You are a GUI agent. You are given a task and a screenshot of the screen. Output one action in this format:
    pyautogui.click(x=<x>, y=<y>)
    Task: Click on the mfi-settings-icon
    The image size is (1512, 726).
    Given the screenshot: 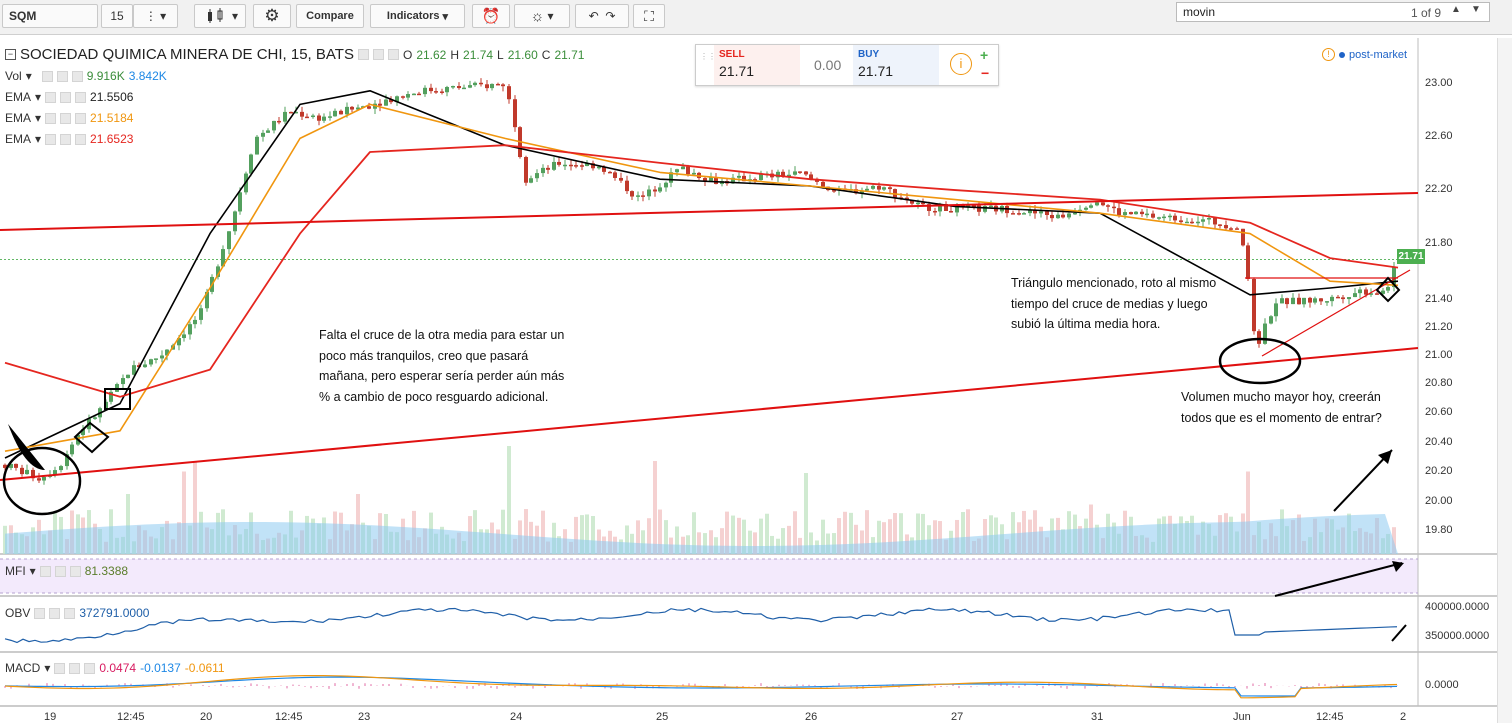 What is the action you would take?
    pyautogui.click(x=45, y=571)
    